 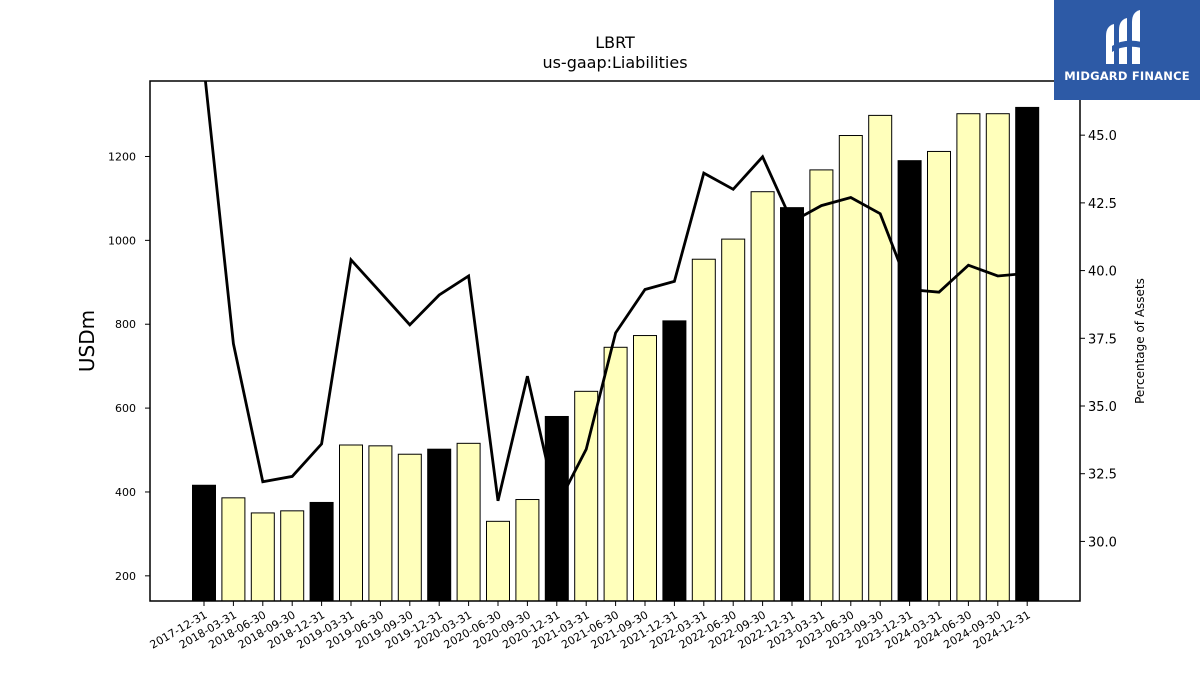 What do you see at coordinates (1102, 475) in the screenshot?
I see `y2-tick-label-1: 32.5` at bounding box center [1102, 475].